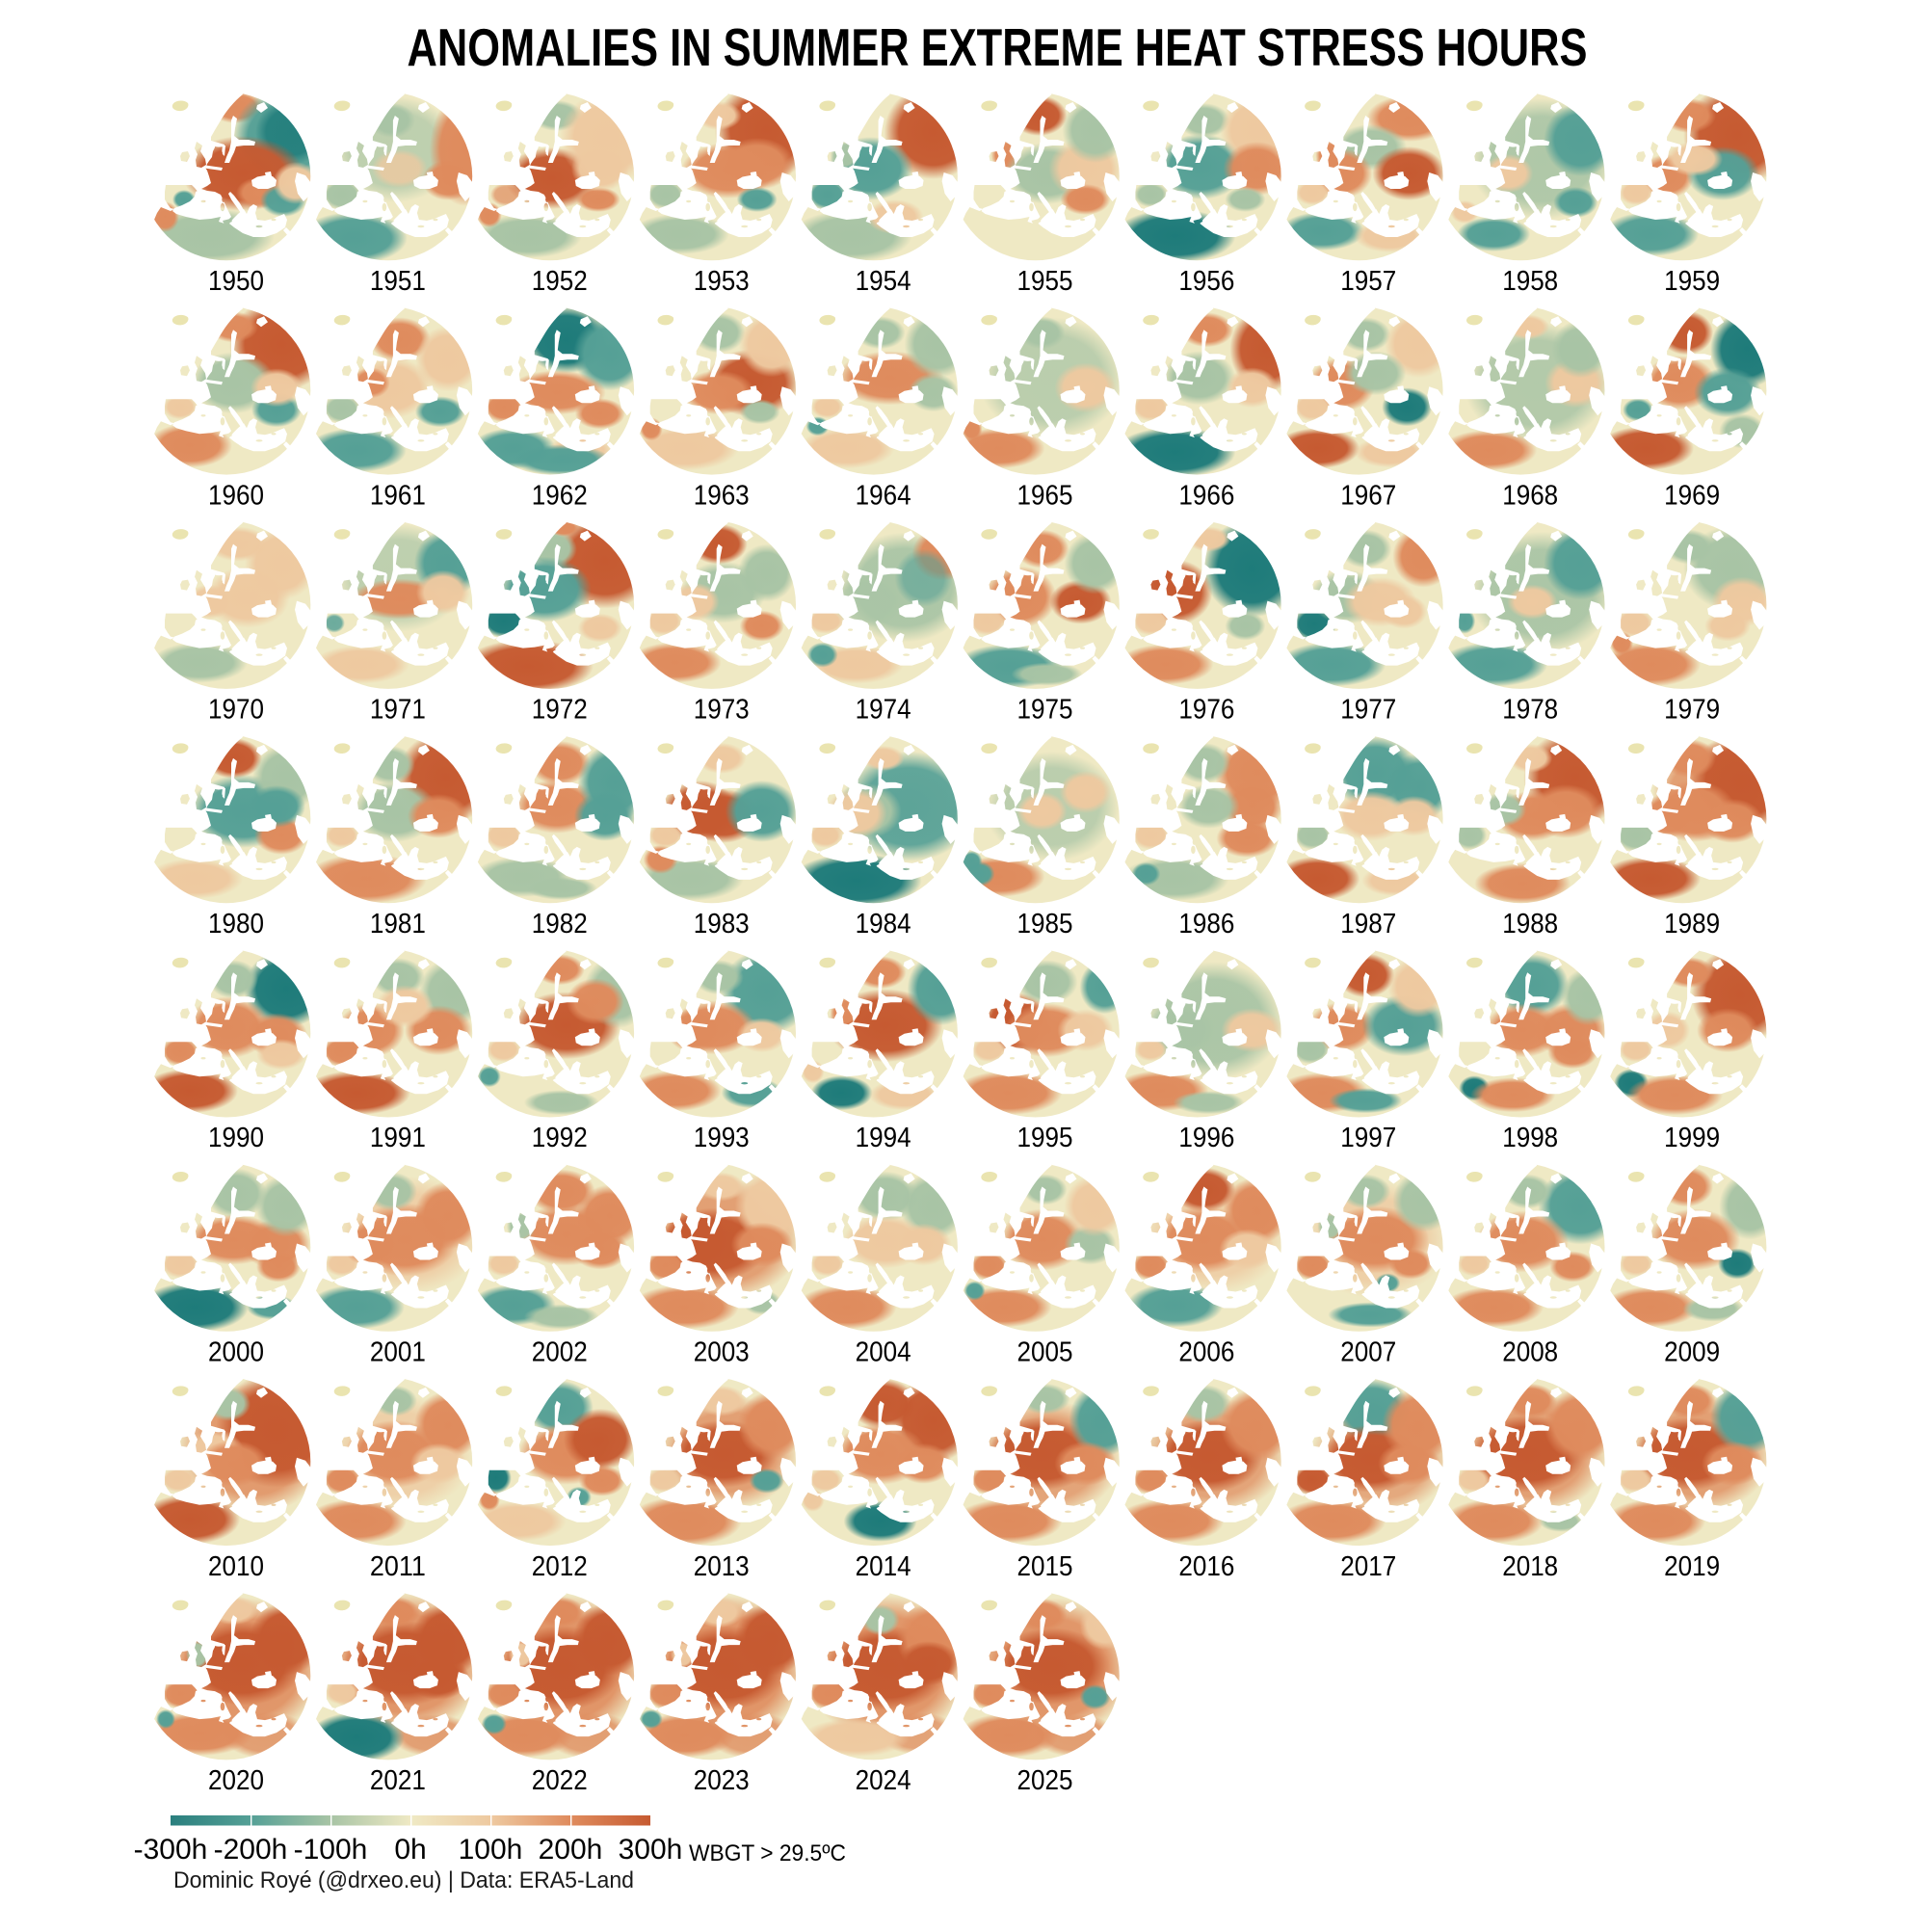 This screenshot has width=1927, height=1932. Describe the element at coordinates (1530, 495) in the screenshot. I see `svg-text: 1968` at that location.